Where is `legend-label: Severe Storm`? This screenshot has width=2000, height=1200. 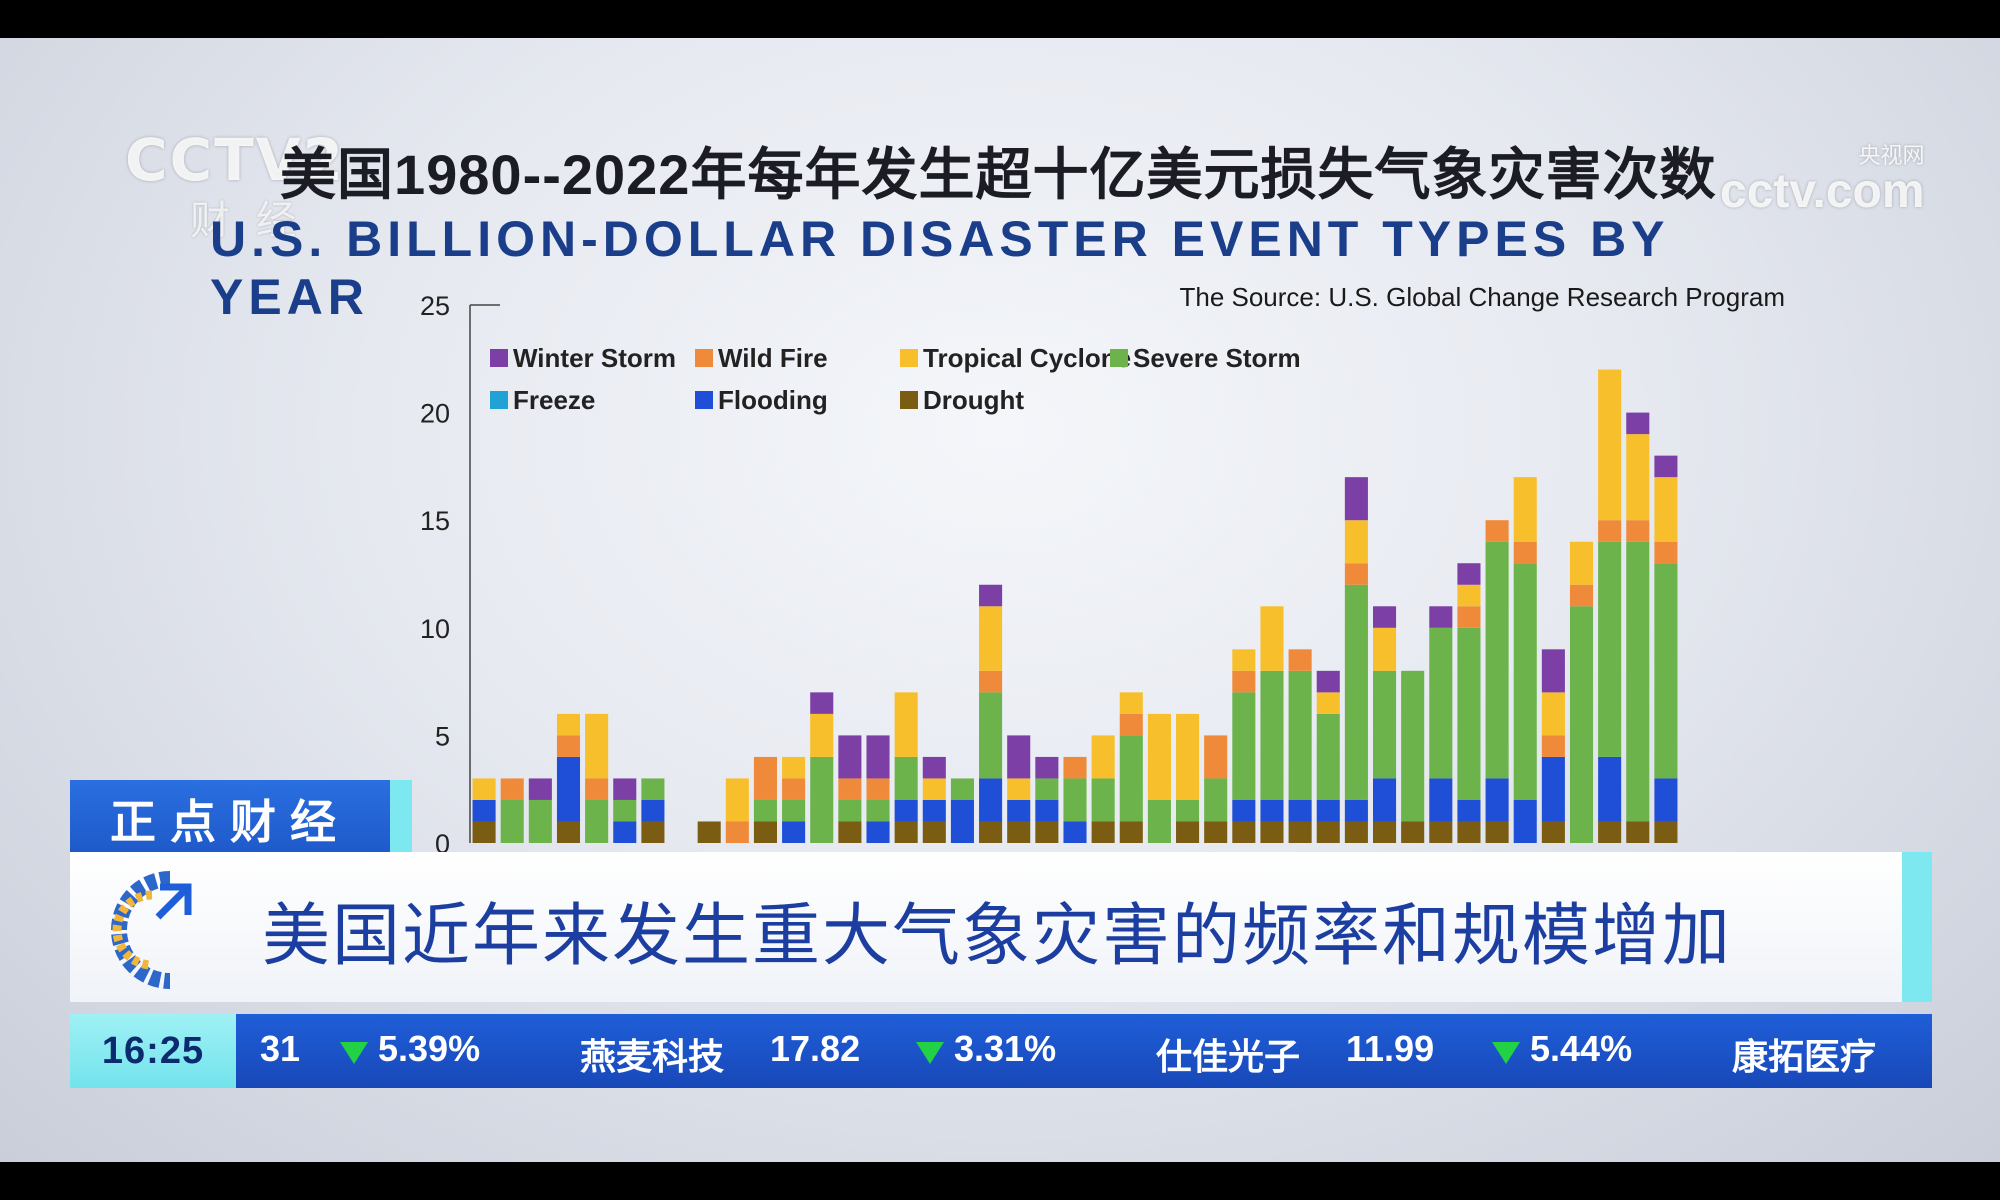 legend-label: Severe Storm is located at coordinates (1217, 358).